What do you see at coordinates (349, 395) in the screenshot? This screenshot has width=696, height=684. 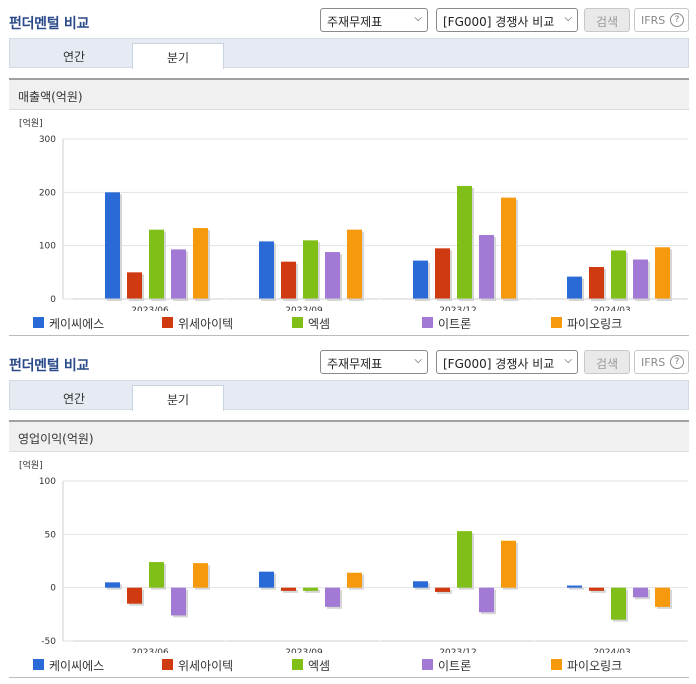 I see `period-tabs: 연간 분기` at bounding box center [349, 395].